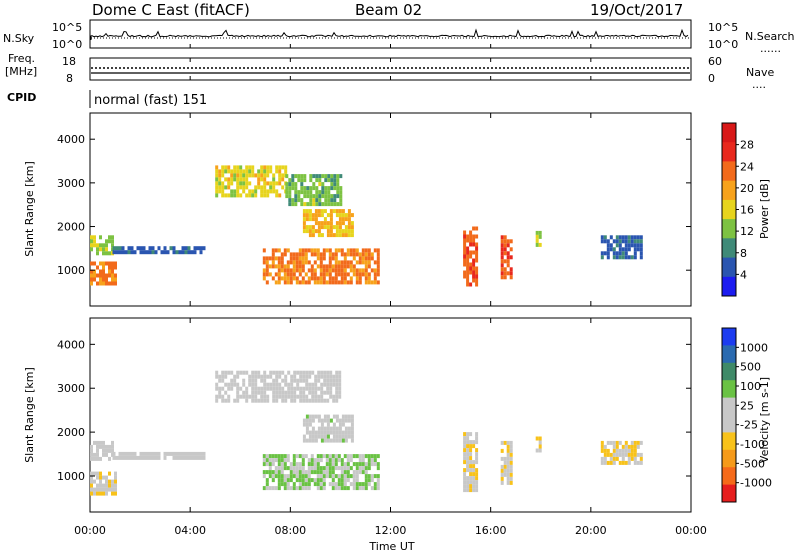 This screenshot has height=554, width=800. What do you see at coordinates (388, 10) in the screenshot?
I see `beam-title: Beam 02` at bounding box center [388, 10].